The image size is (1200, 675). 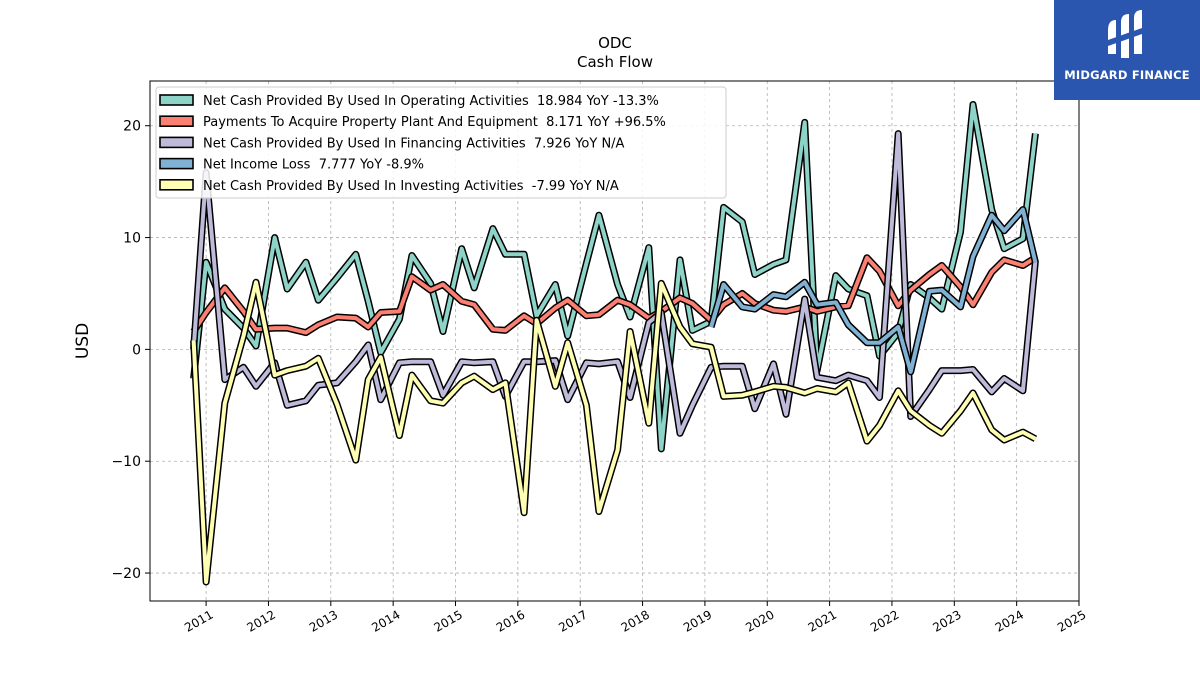 I want to click on x-tick-label: 2023, so click(x=946, y=620).